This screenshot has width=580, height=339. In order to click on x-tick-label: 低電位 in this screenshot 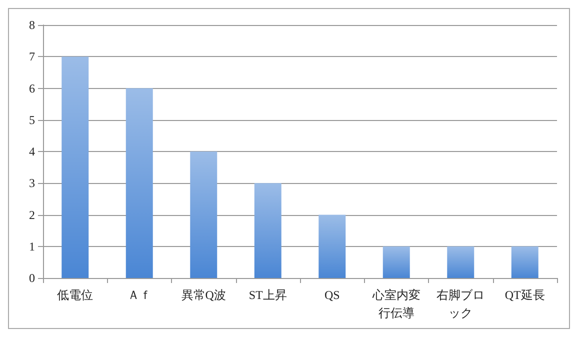, I will do `click(75, 295)`.